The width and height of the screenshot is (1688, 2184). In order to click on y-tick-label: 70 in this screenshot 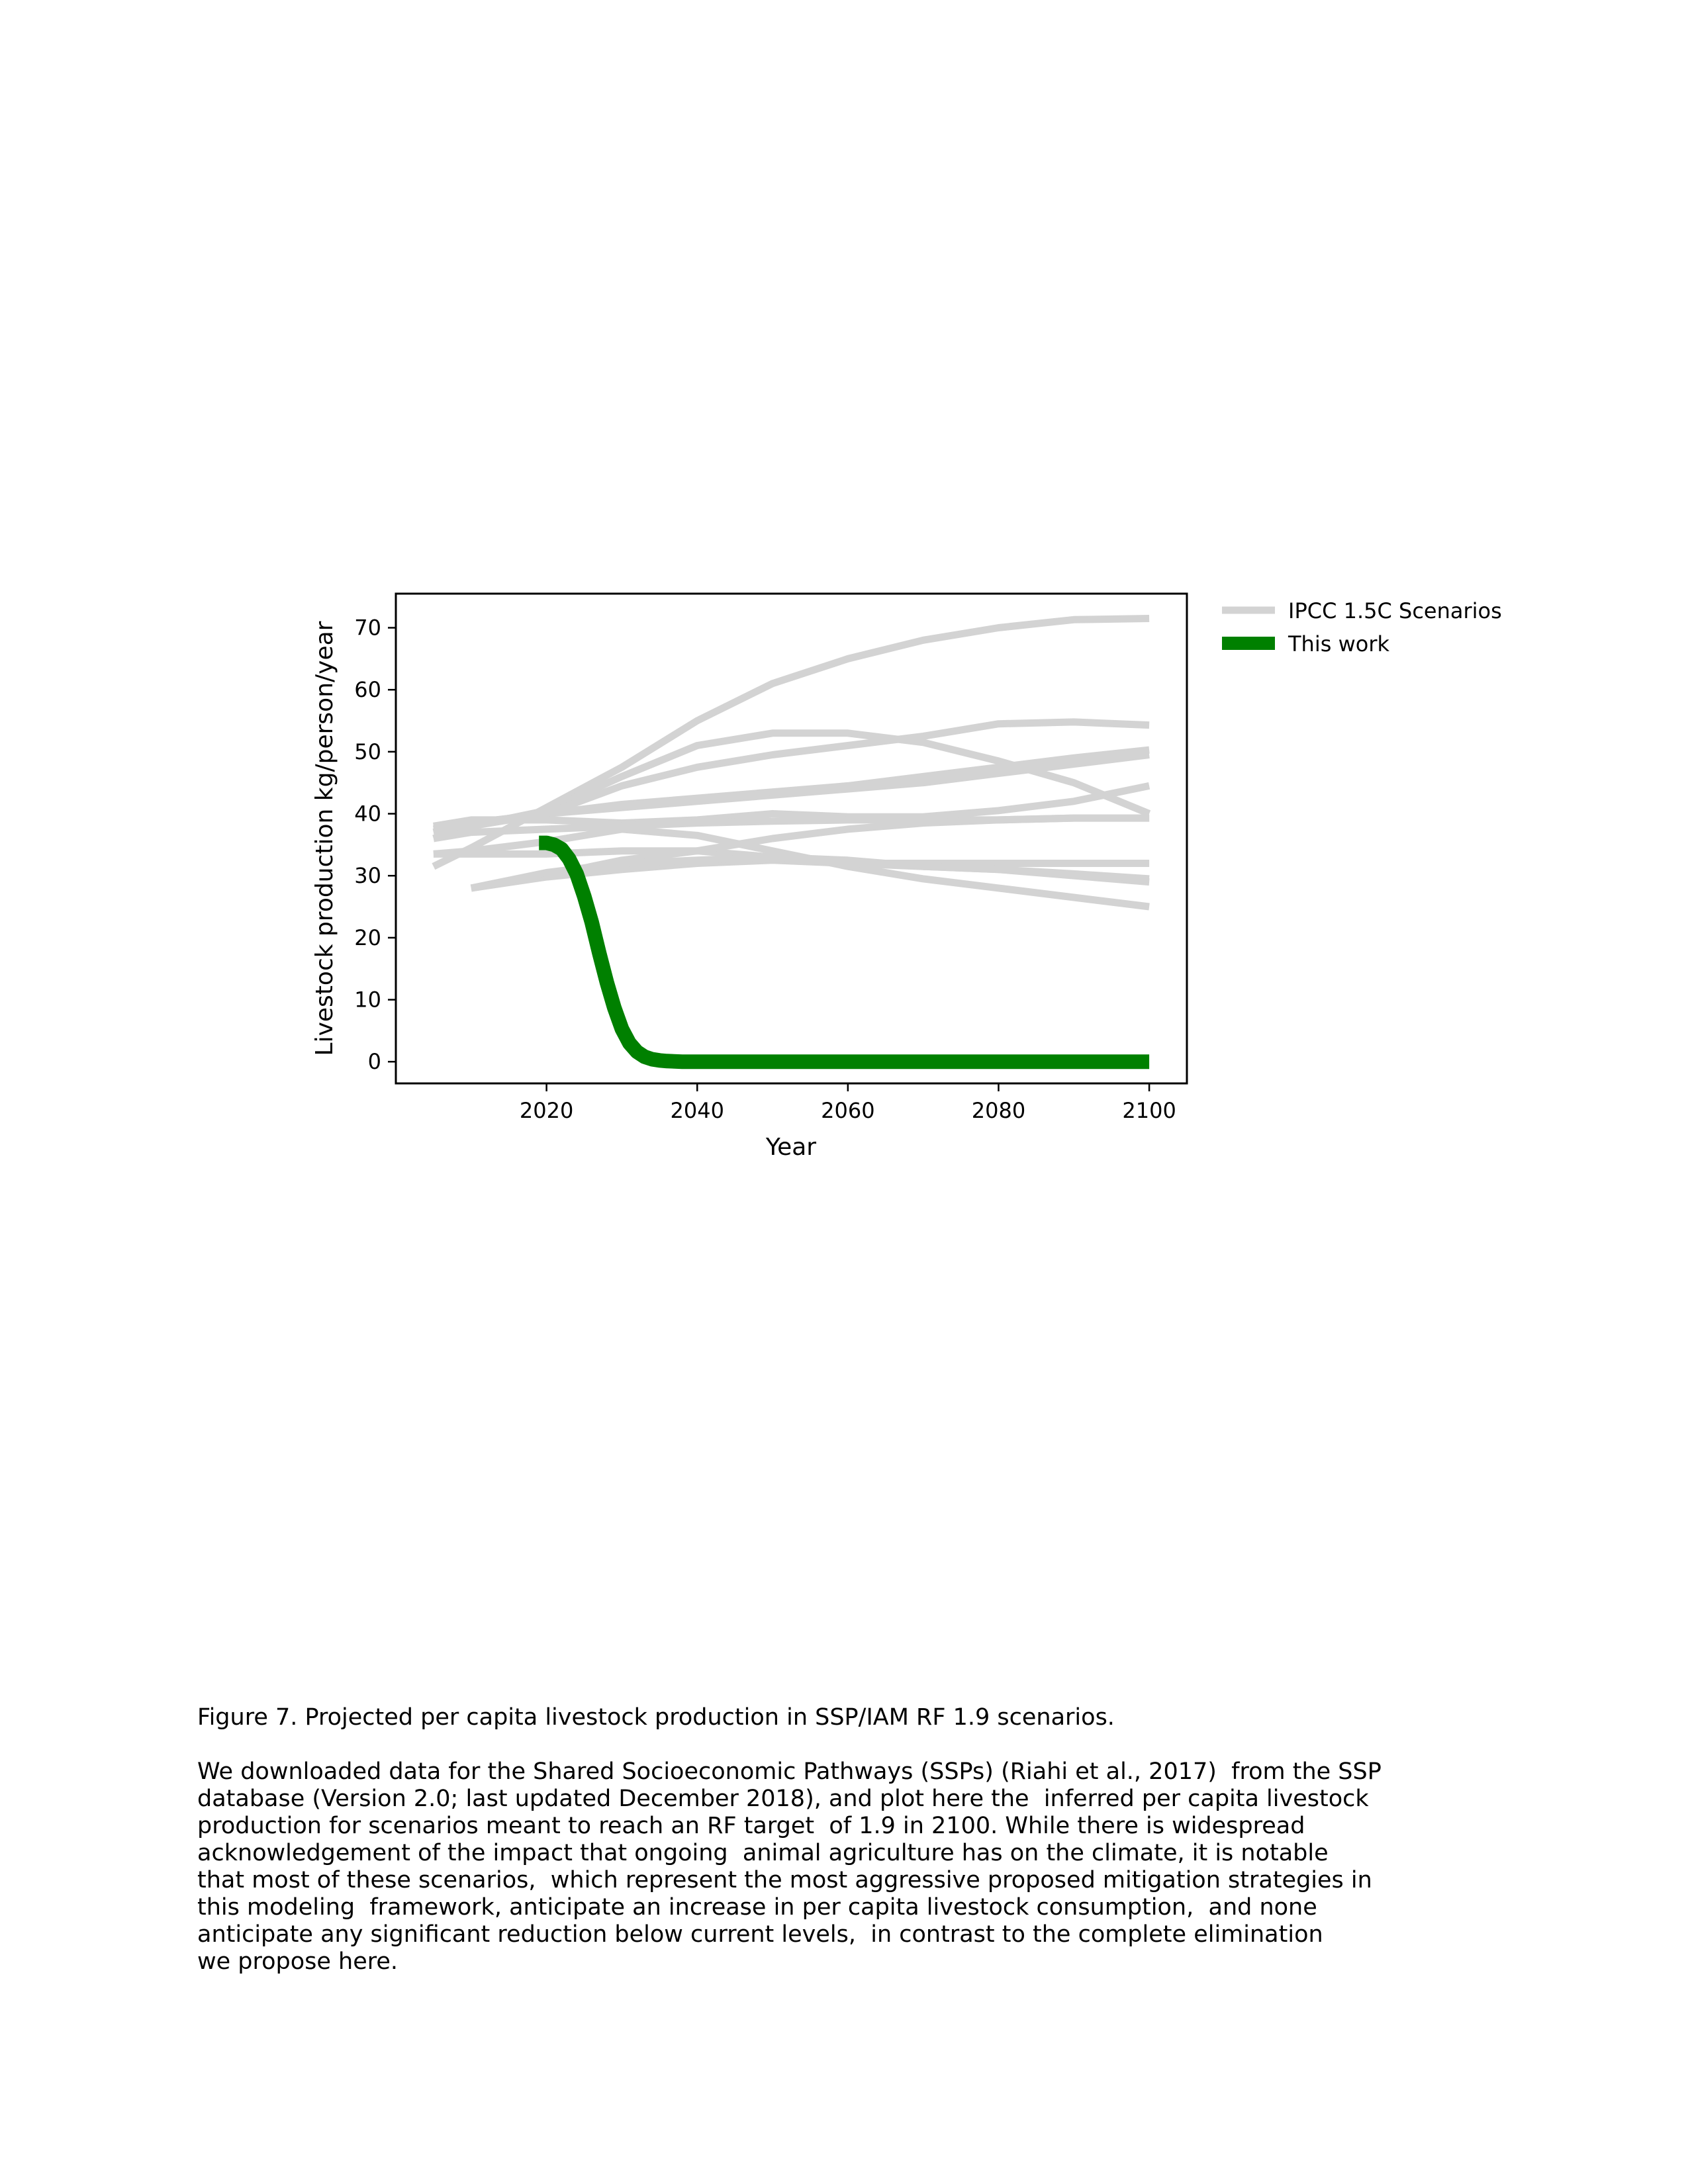, I will do `click(367, 628)`.